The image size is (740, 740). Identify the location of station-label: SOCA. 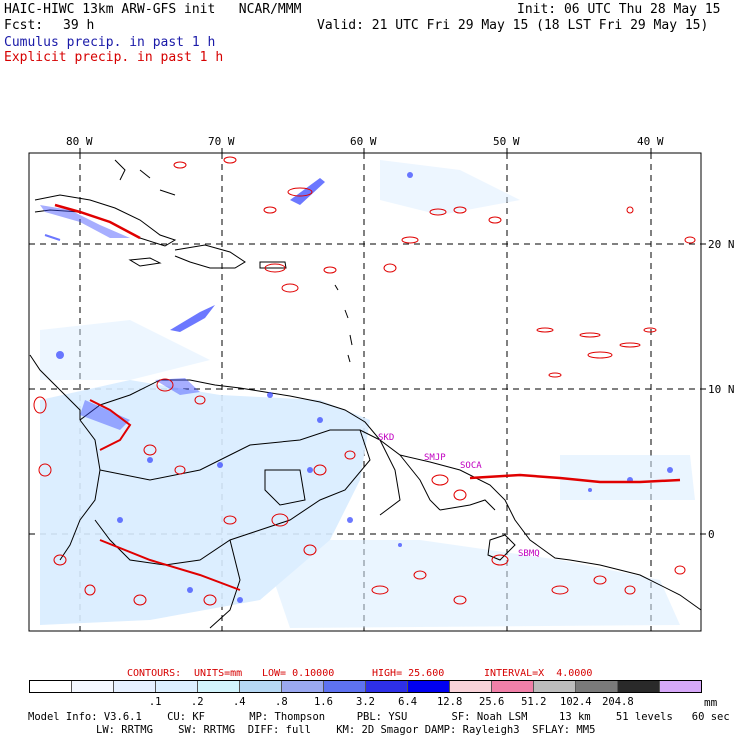
(471, 466).